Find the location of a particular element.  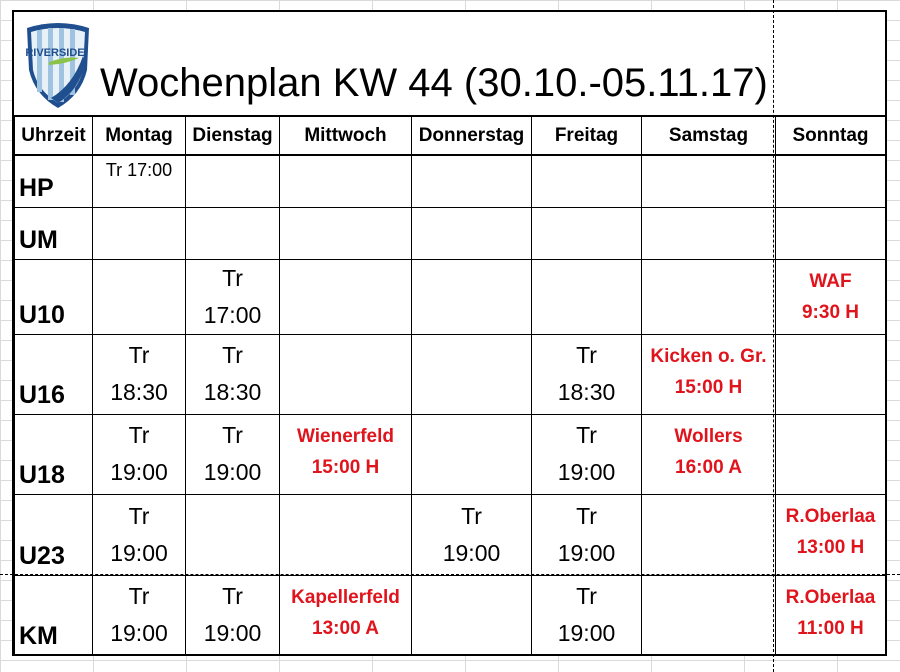

row-hp: HP Tr 17:00 is located at coordinates (450, 181).